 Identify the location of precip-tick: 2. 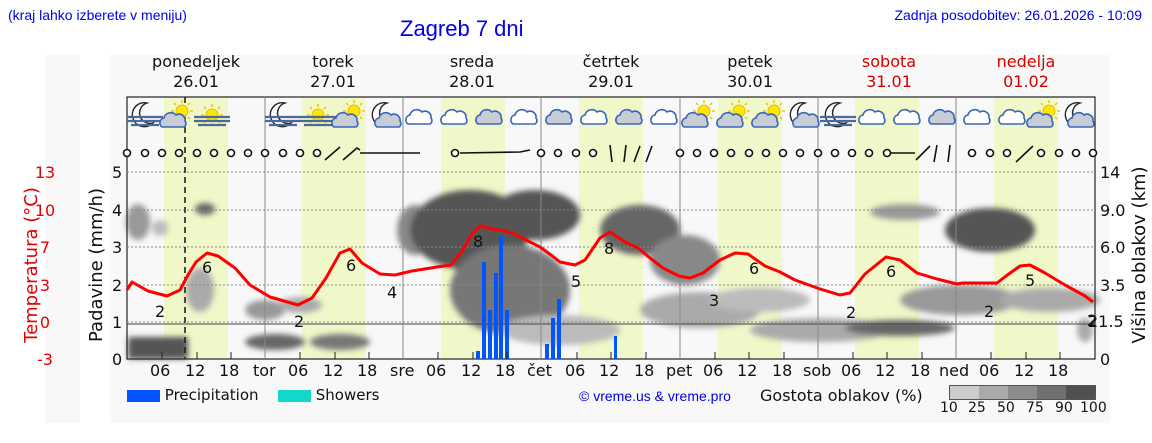
(117, 285).